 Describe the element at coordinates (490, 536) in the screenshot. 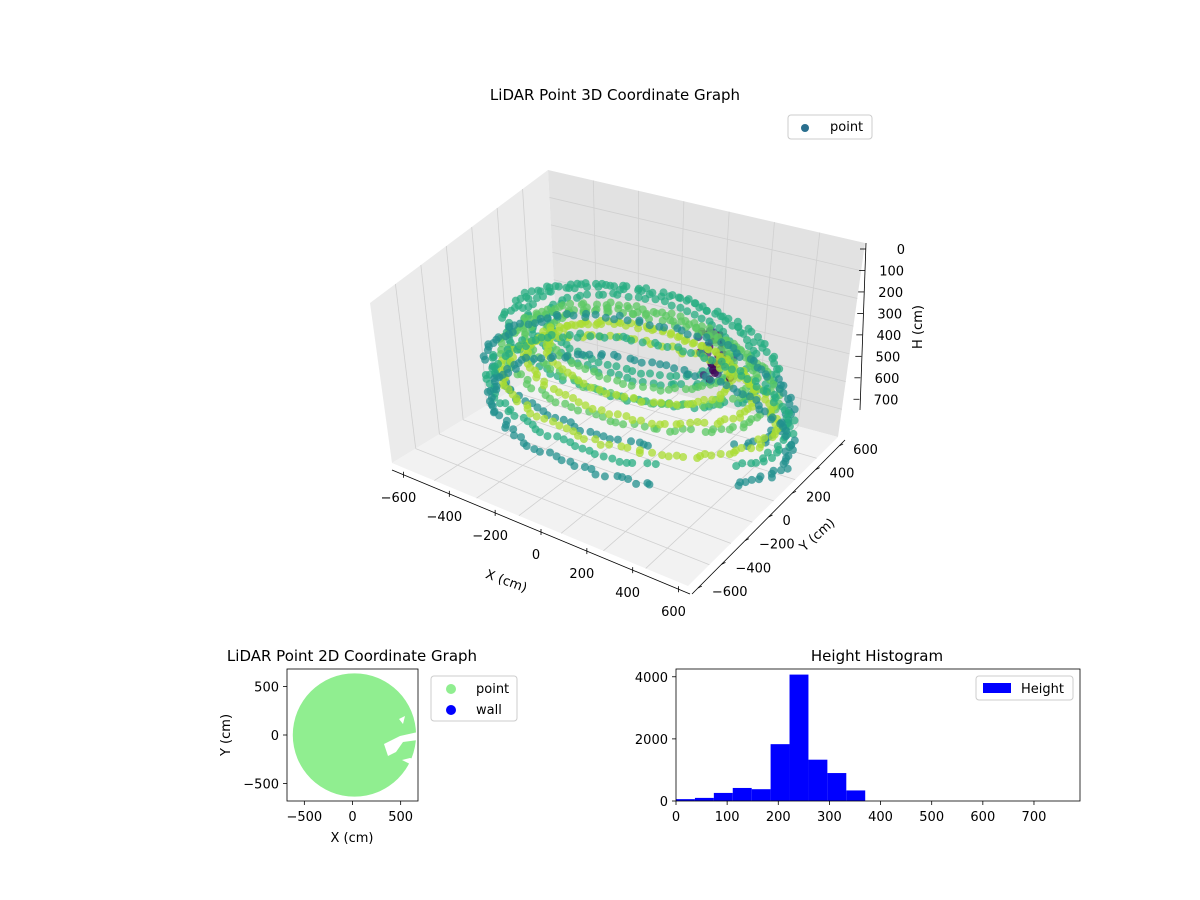

I see `x-tick-label-3d: −200` at that location.